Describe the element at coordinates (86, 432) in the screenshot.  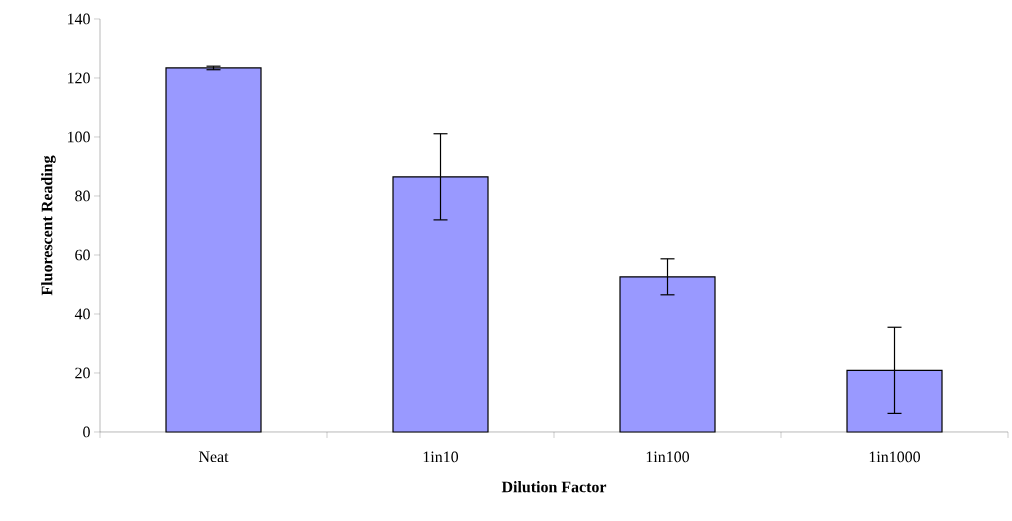
I see `y-tick-label: 0` at that location.